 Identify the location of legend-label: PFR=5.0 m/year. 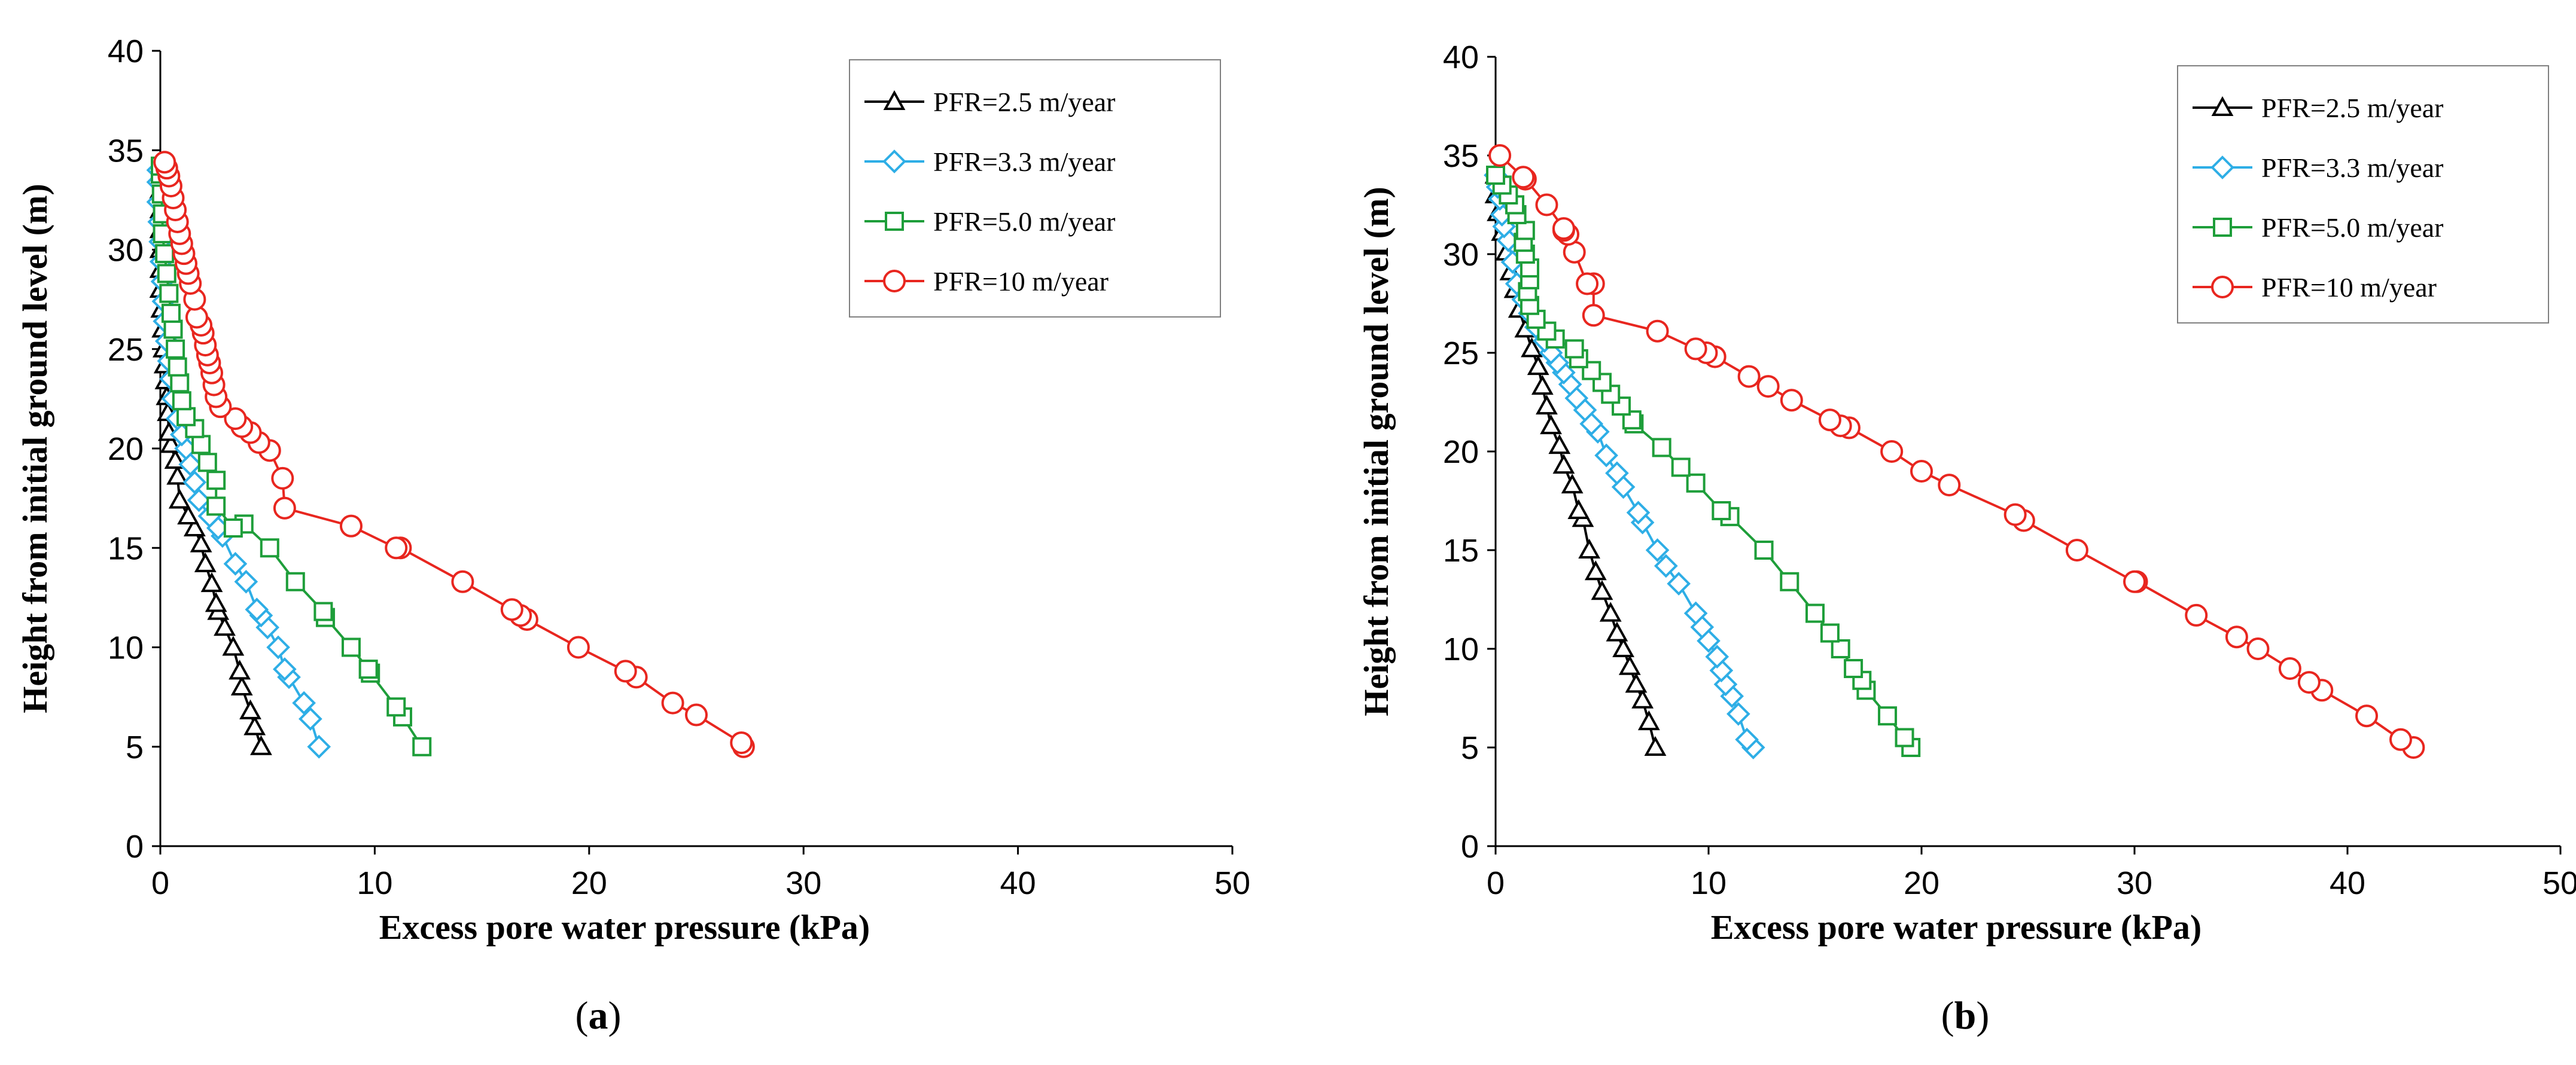
(2352, 227).